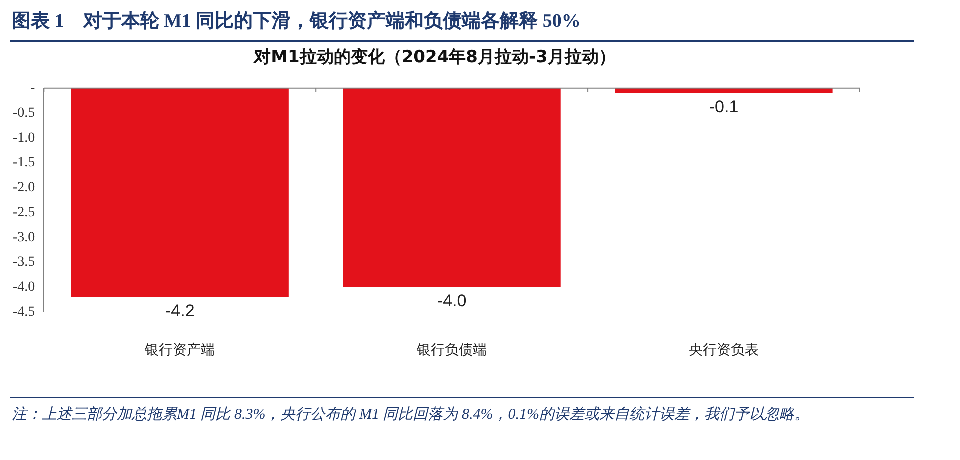 This screenshot has height=460, width=960. What do you see at coordinates (24, 212) in the screenshot?
I see `y-tick-label: -2.5` at bounding box center [24, 212].